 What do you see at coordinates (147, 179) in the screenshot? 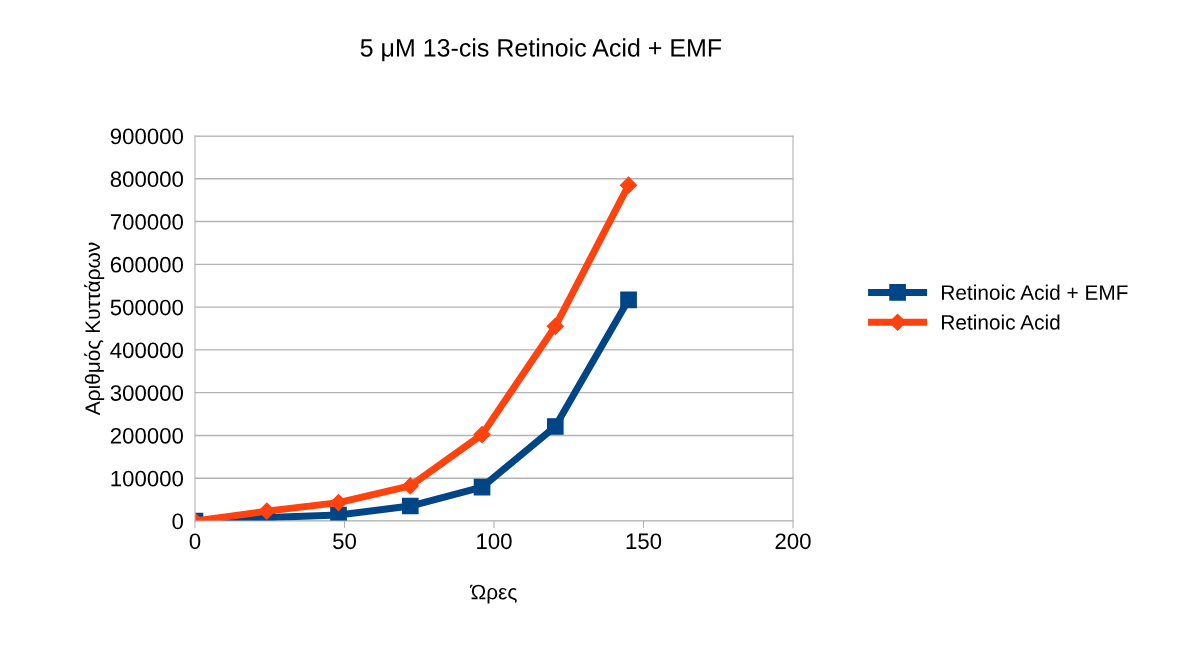
I see `y-tick-label: 800000` at bounding box center [147, 179].